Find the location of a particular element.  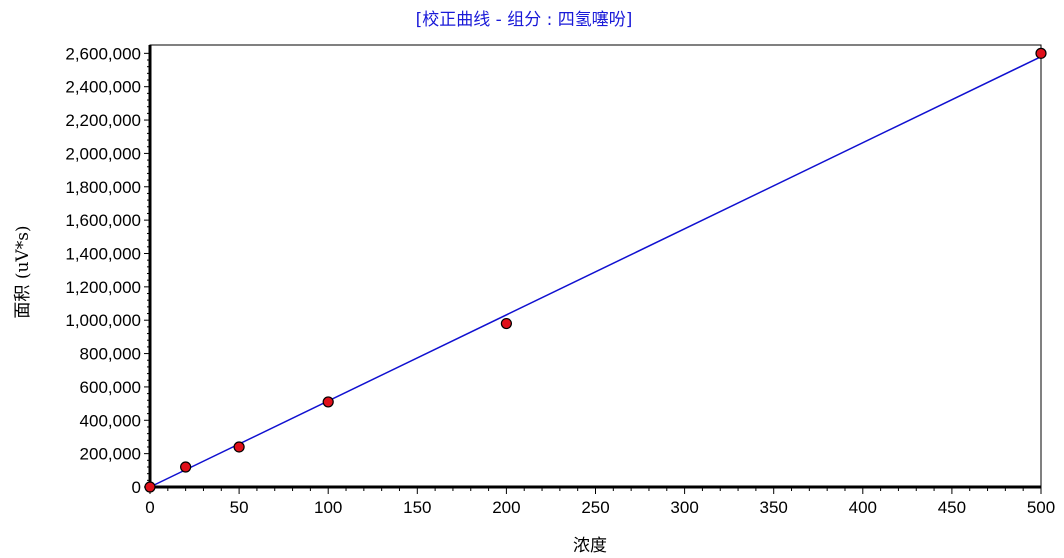

y-tick-label-2: 400,000 is located at coordinates (110, 420).